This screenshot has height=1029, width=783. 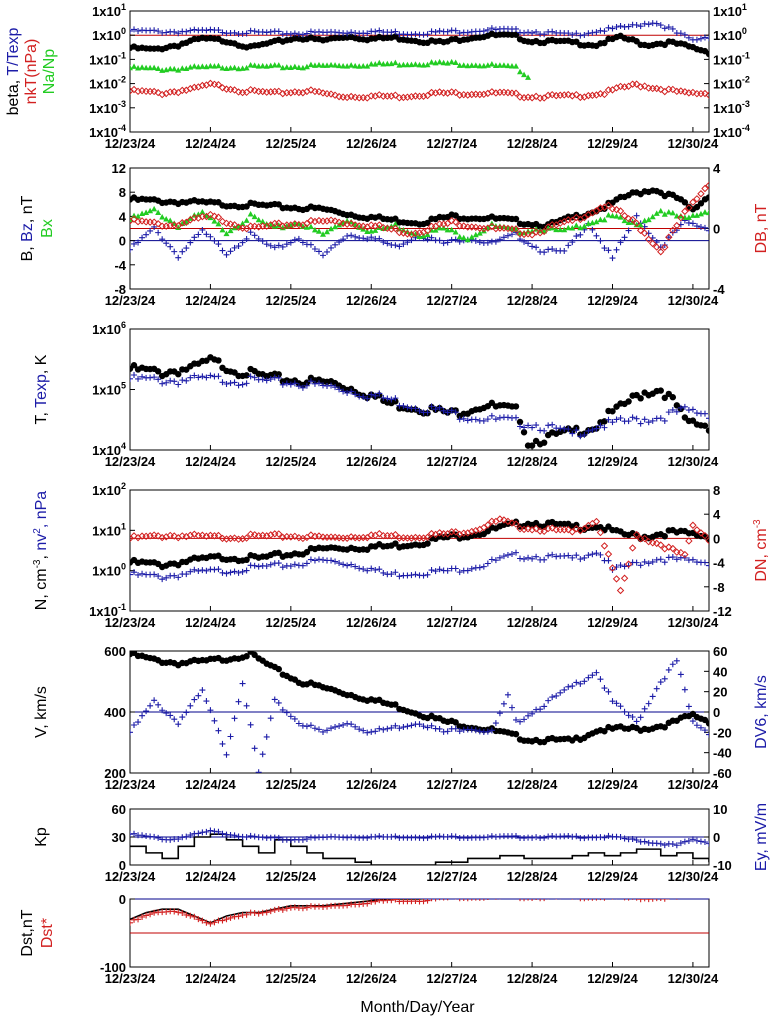 I want to click on x-tick-label: 12/27/24, so click(x=451, y=300).